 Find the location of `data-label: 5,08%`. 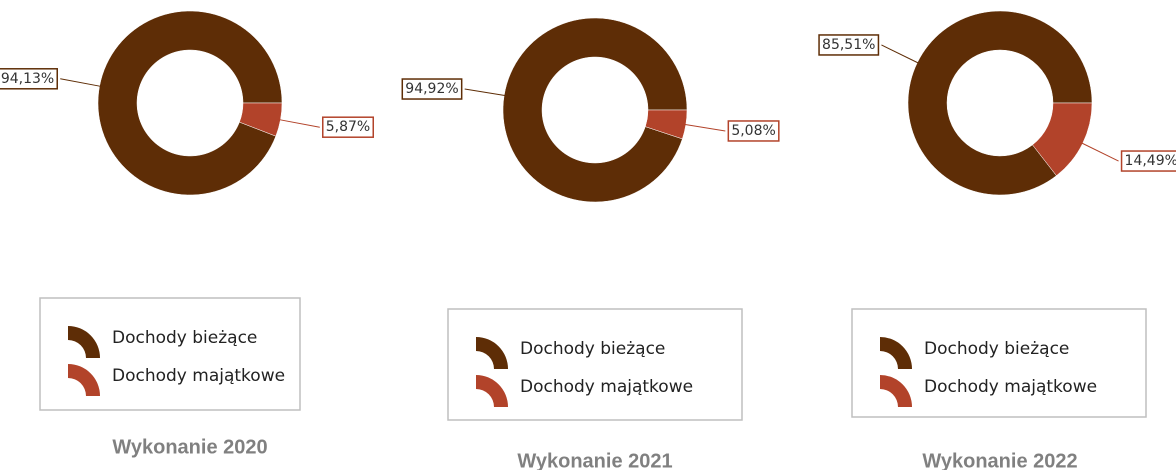

data-label: 5,08% is located at coordinates (753, 131).